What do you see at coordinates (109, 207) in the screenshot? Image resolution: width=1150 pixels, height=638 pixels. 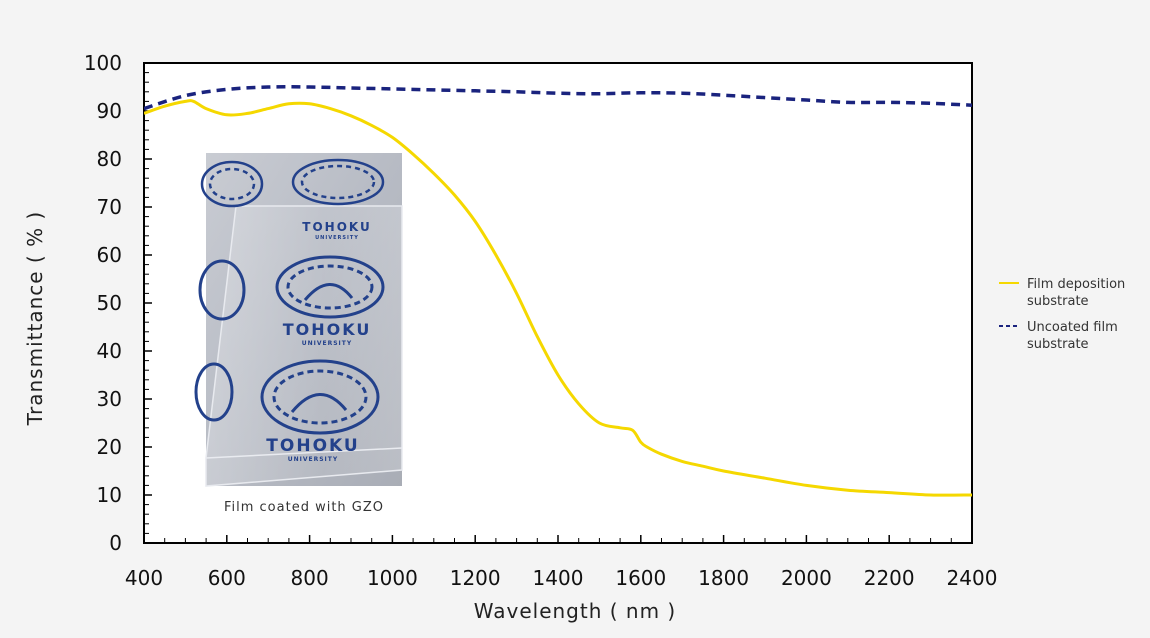 I see `y-tick-label: 70` at bounding box center [109, 207].